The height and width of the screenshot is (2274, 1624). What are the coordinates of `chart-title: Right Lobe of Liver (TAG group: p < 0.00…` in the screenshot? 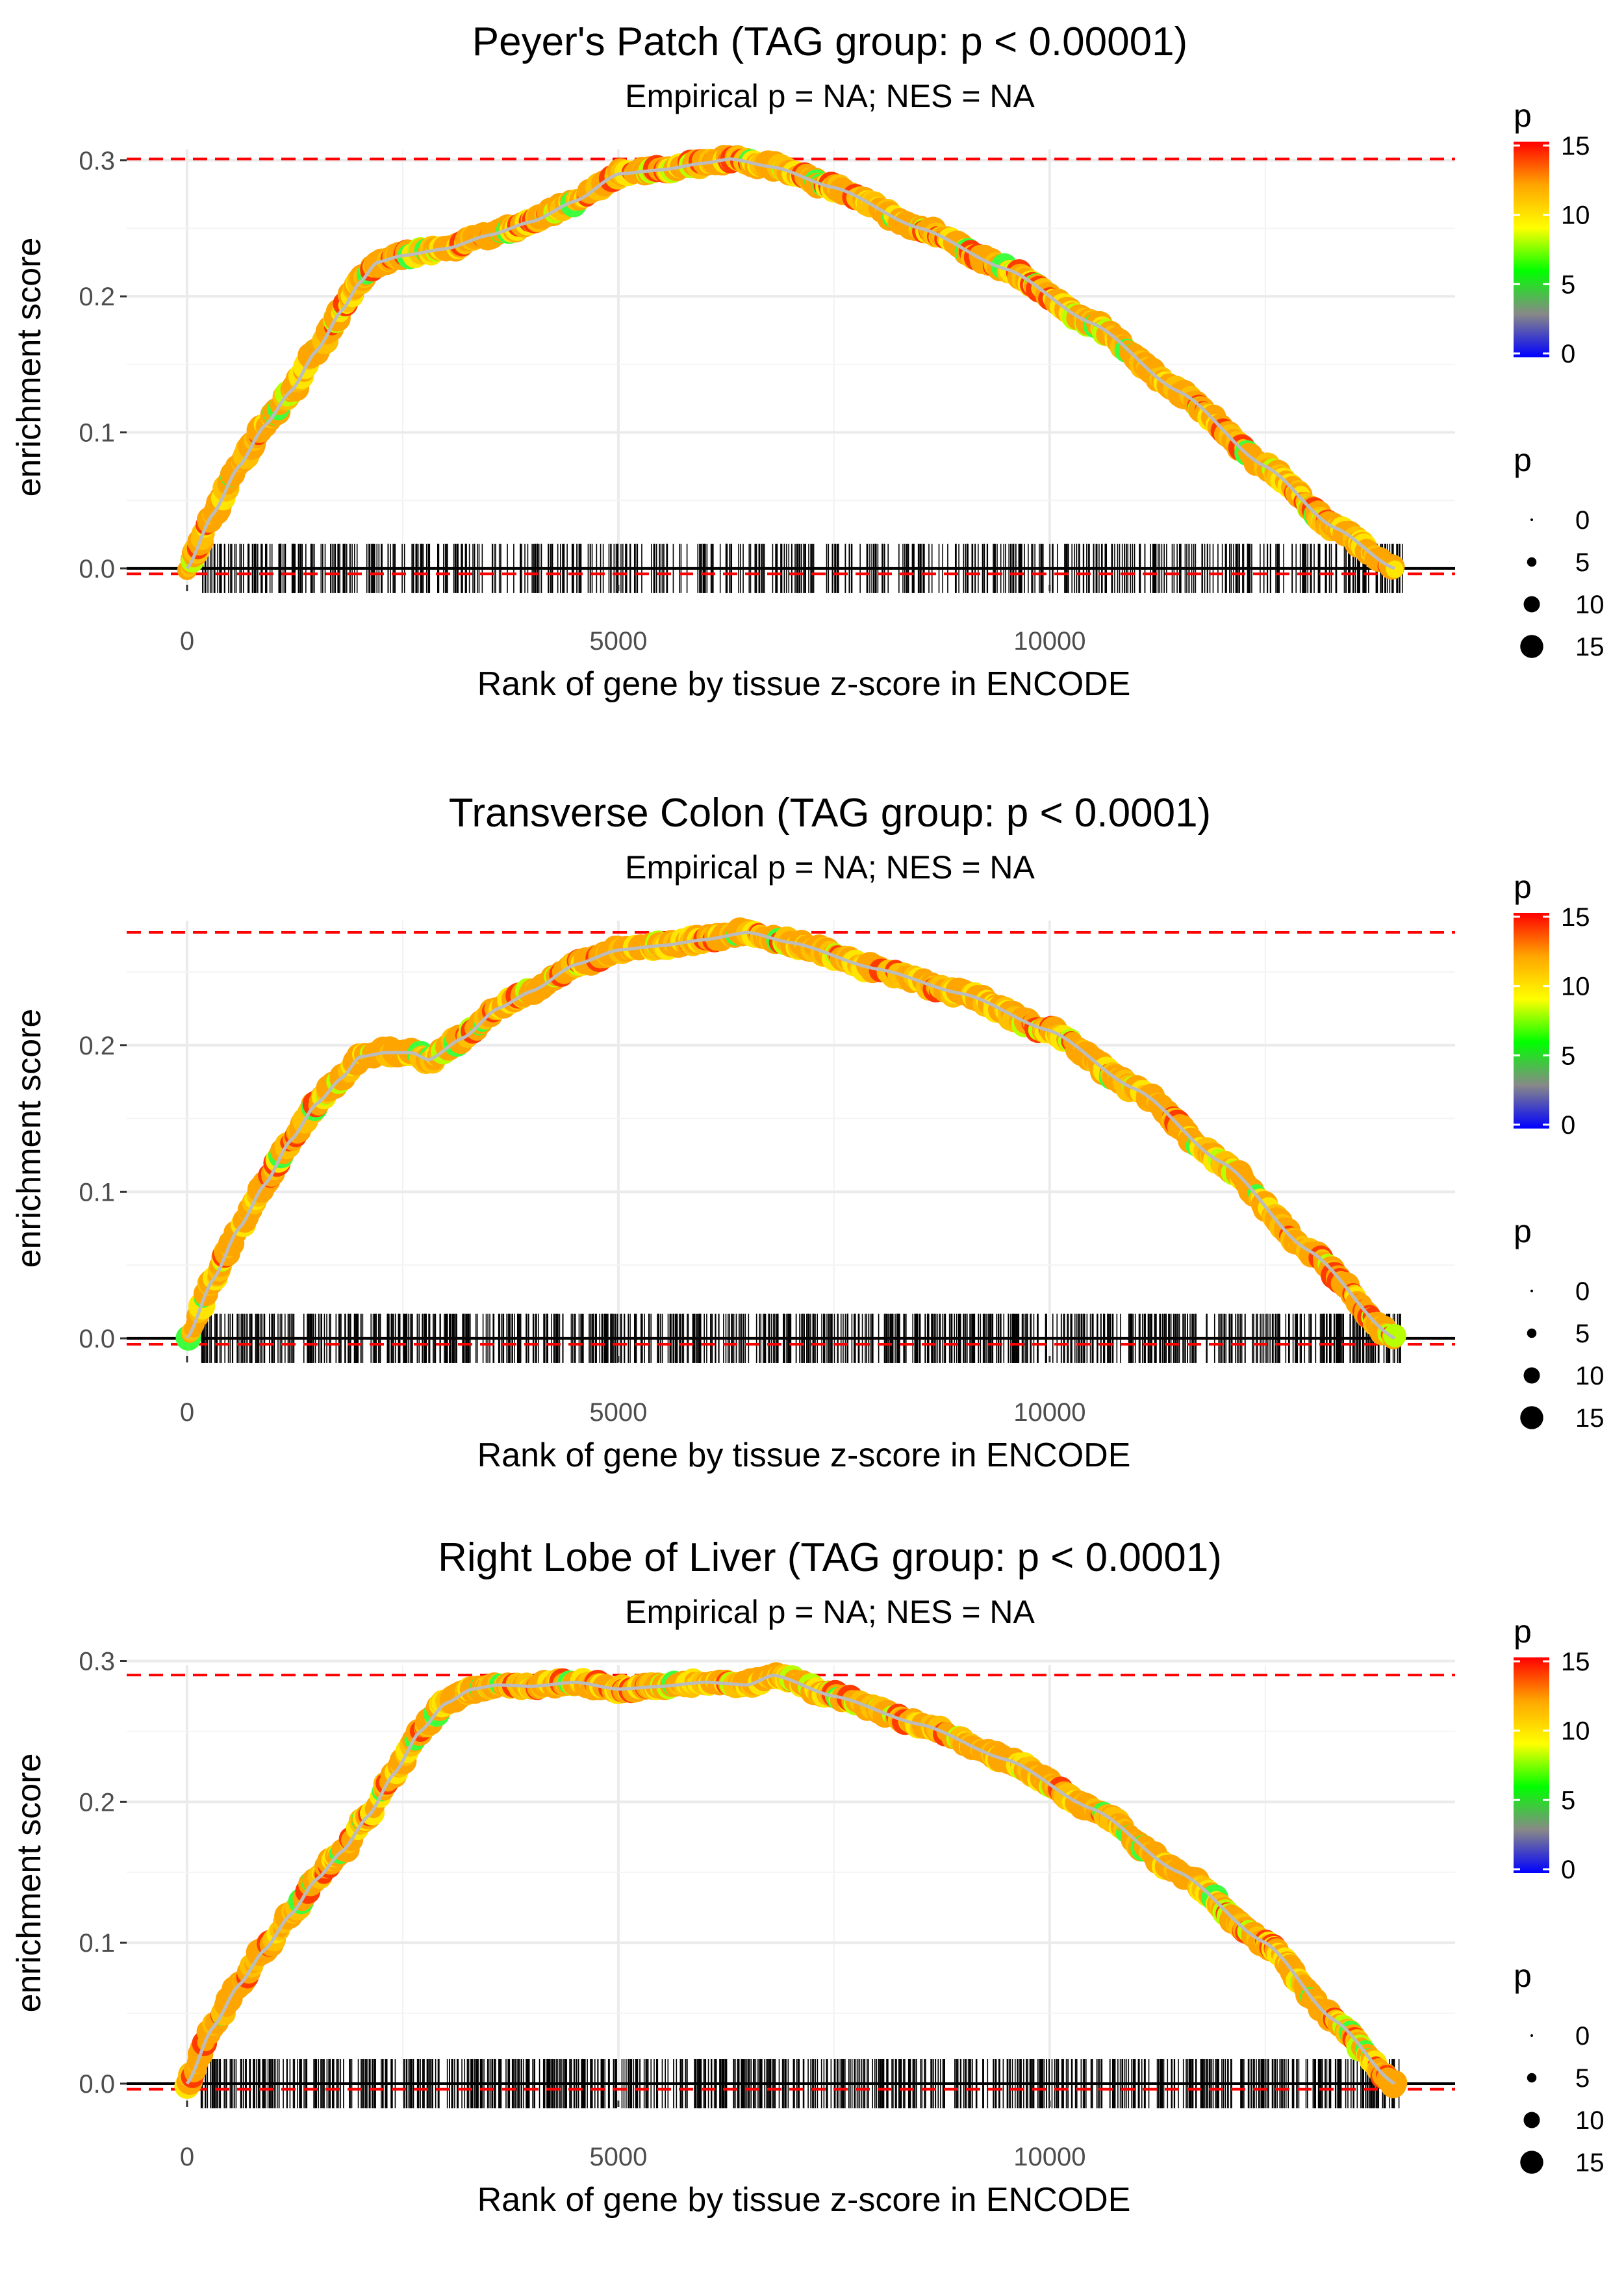 It's located at (830, 1557).